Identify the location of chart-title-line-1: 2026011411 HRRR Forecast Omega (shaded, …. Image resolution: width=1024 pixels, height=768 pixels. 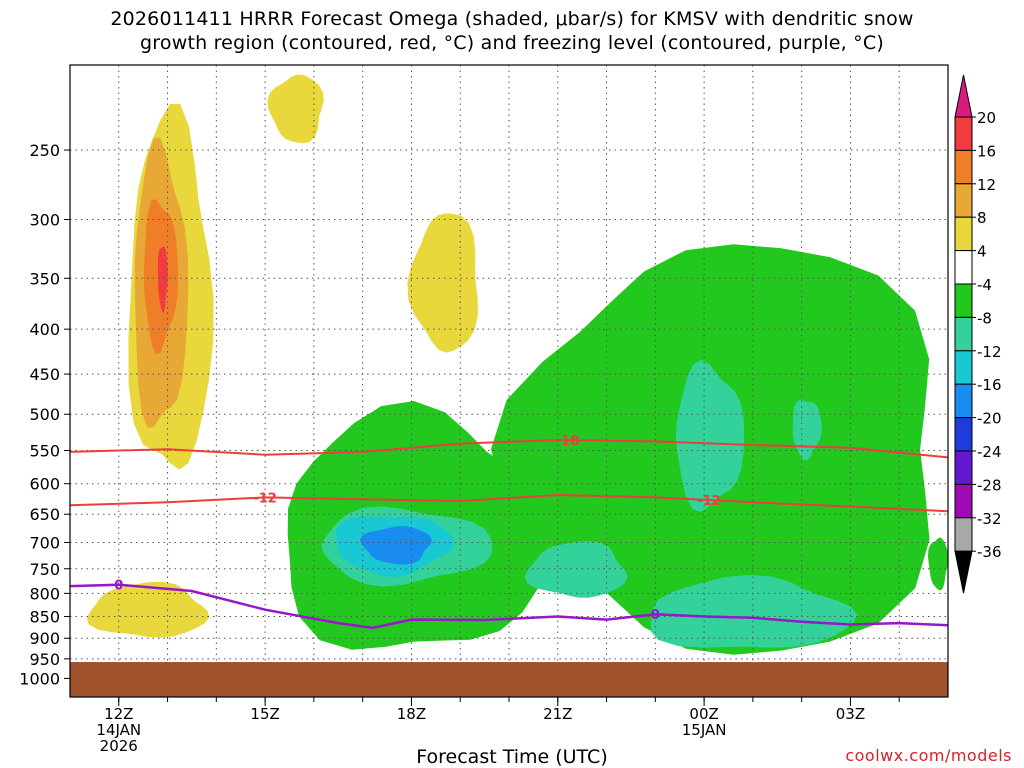
(512, 19).